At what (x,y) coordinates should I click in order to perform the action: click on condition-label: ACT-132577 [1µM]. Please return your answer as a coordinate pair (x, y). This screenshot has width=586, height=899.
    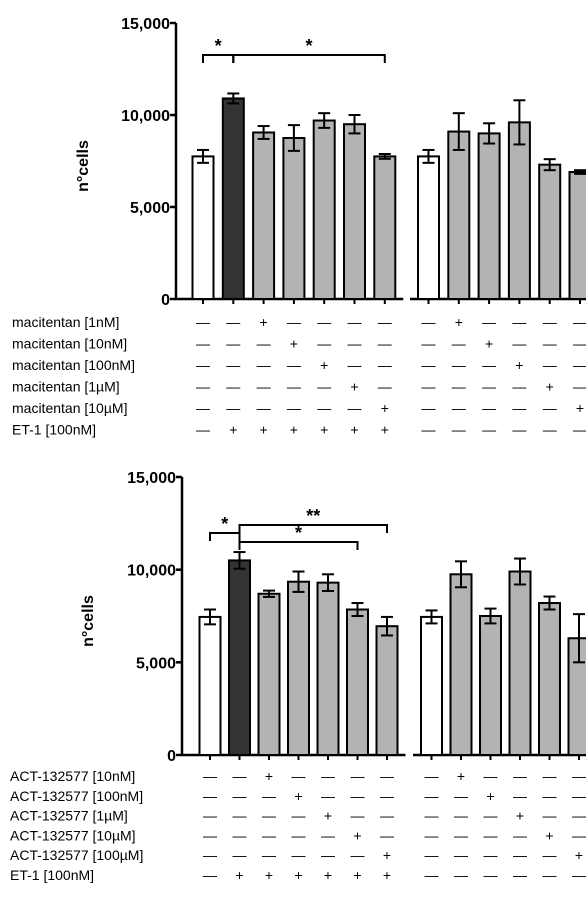
    Looking at the image, I should click on (69, 816).